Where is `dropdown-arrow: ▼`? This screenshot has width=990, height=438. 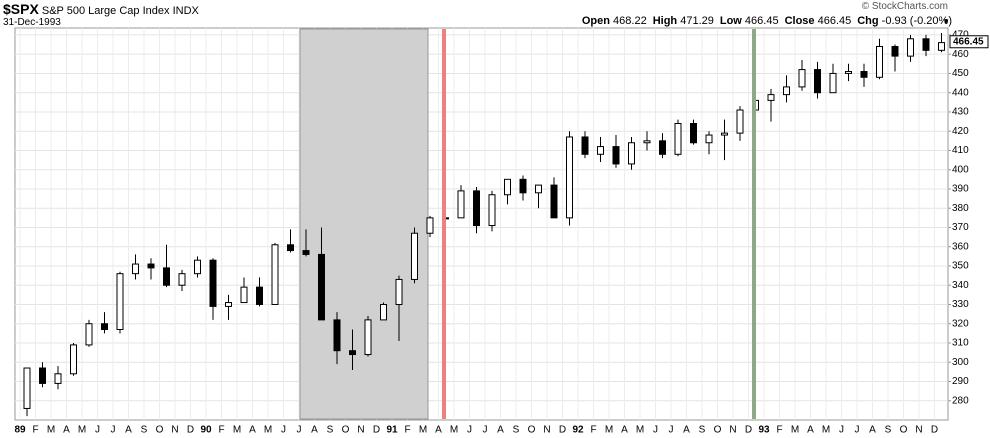
dropdown-arrow: ▼ is located at coordinates (946, 21).